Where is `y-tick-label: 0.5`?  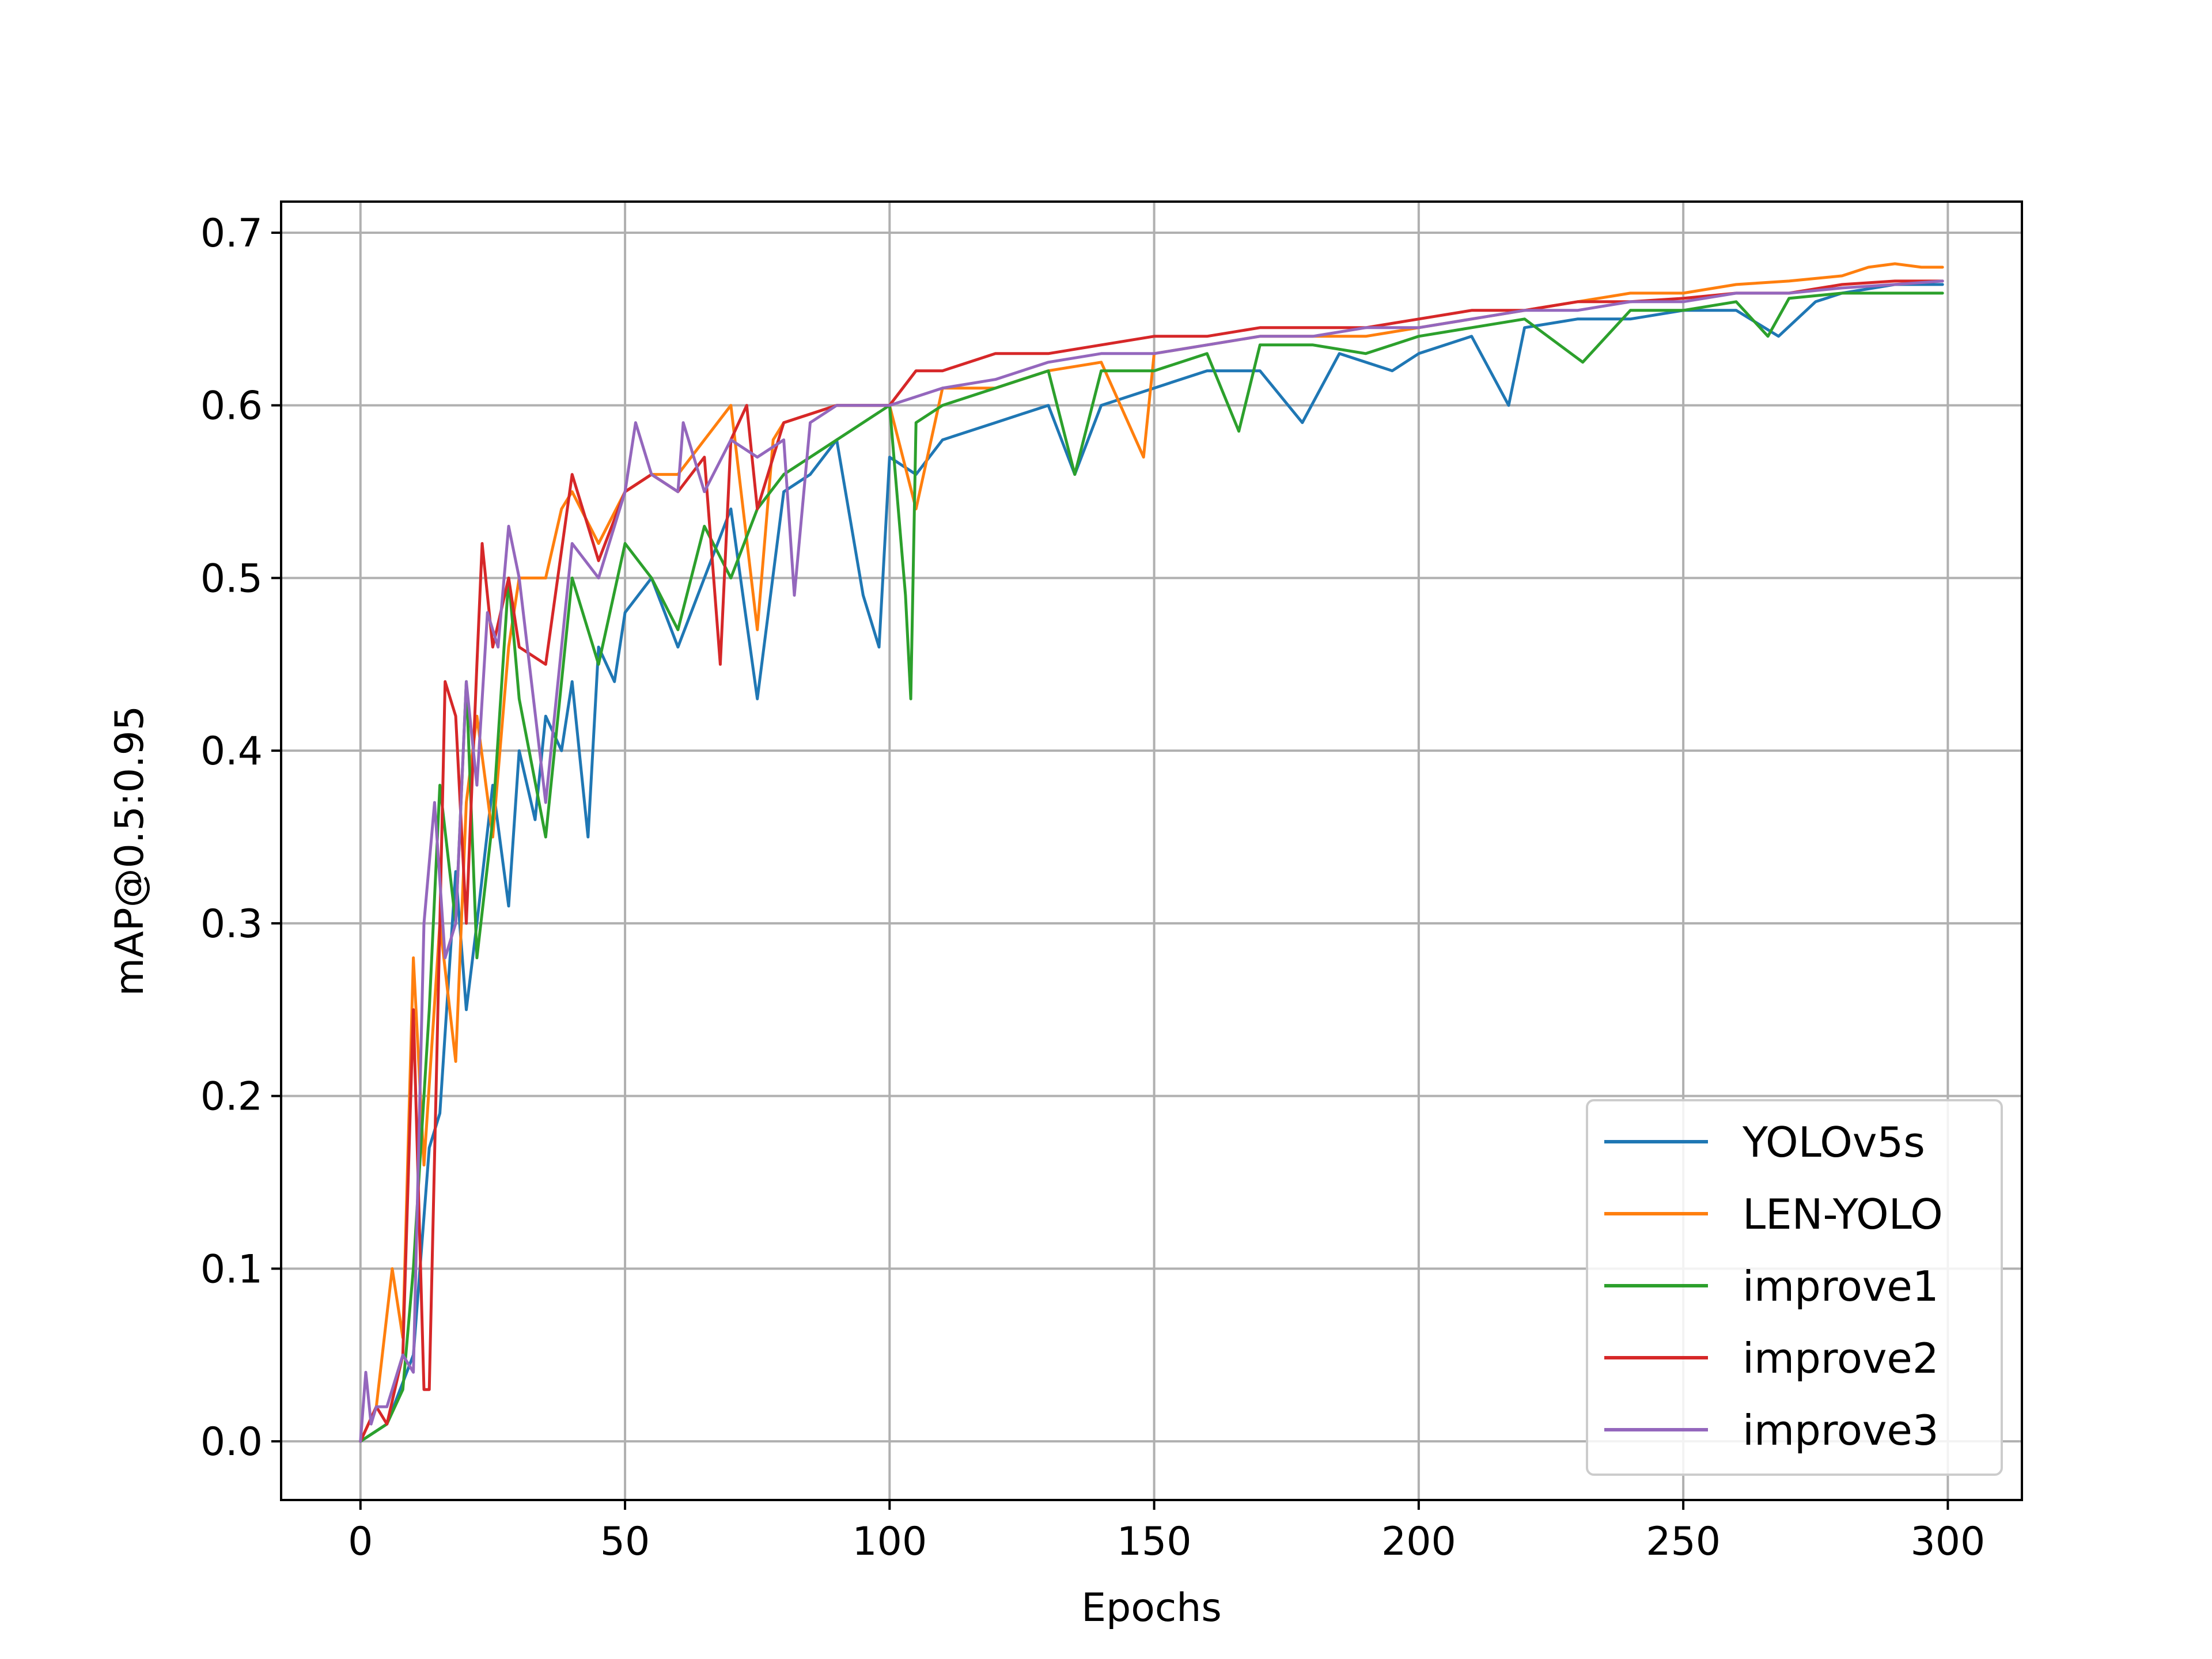 y-tick-label: 0.5 is located at coordinates (231, 578).